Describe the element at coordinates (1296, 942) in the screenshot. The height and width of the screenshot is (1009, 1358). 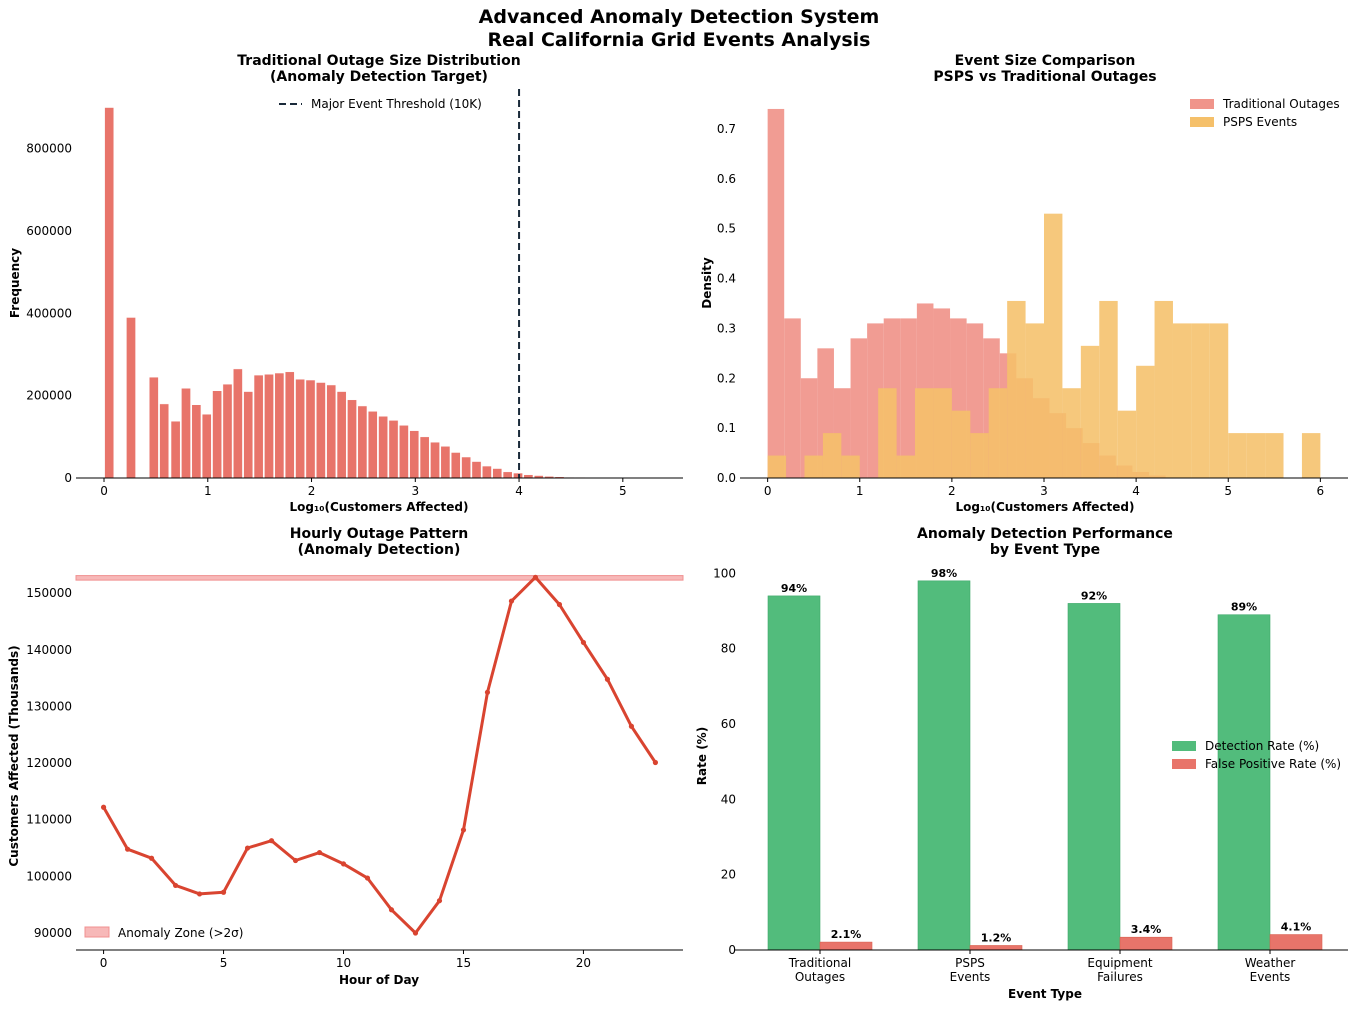
I see `false-positive-bar` at that location.